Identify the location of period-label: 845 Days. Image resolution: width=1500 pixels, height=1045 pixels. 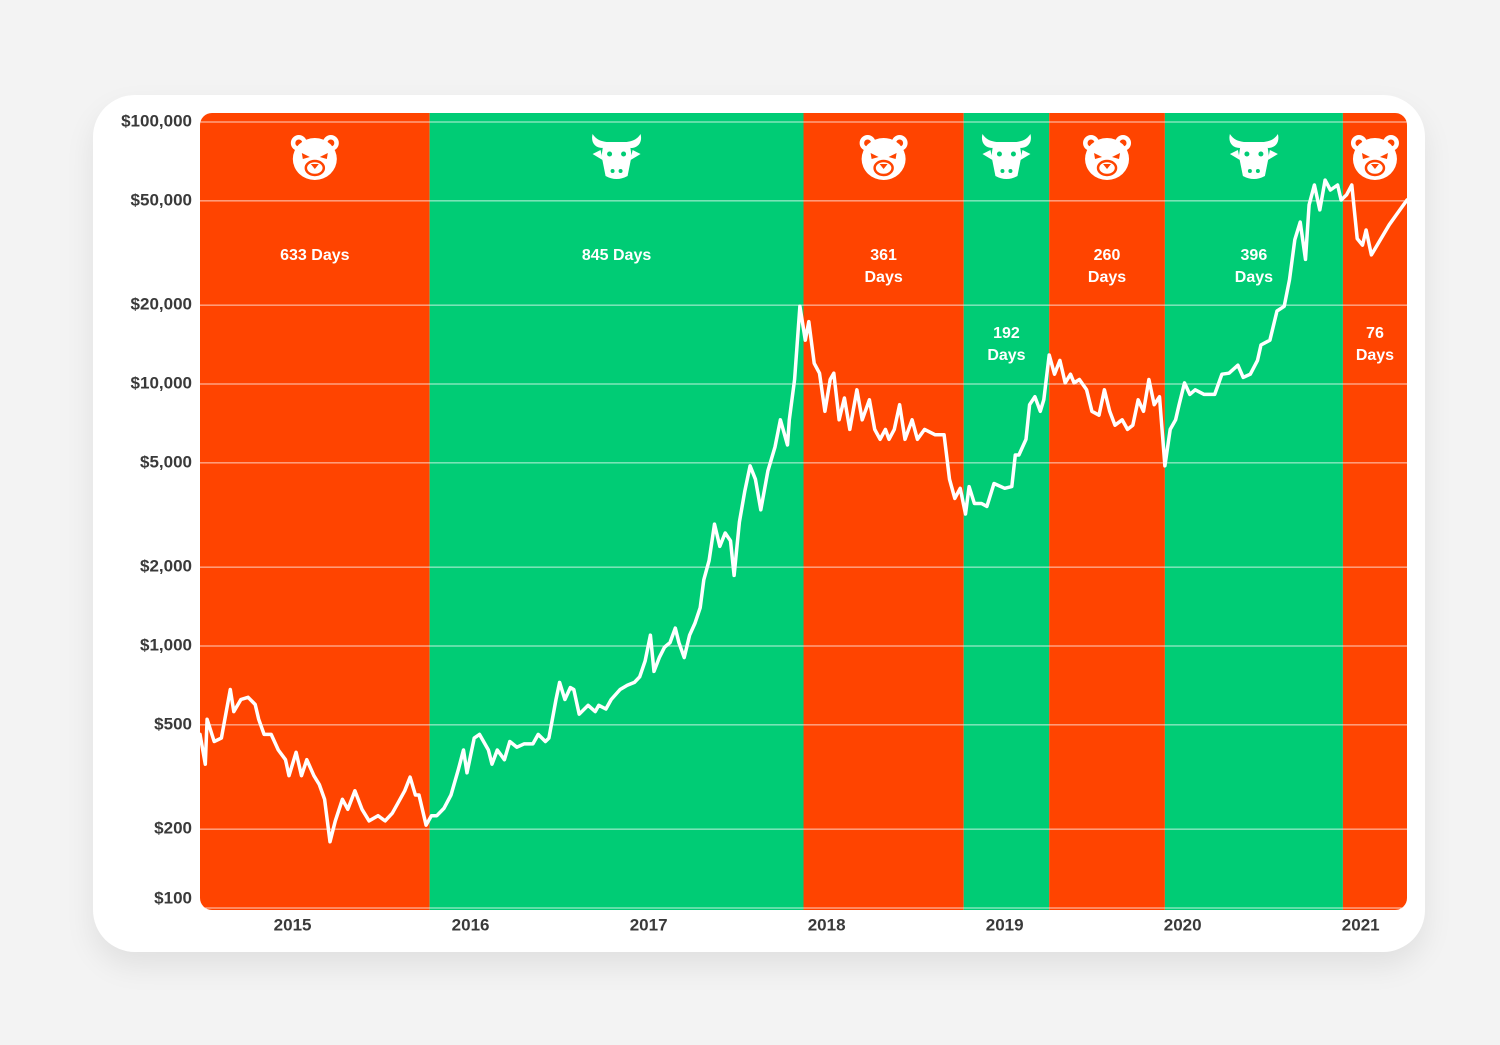
(616, 255).